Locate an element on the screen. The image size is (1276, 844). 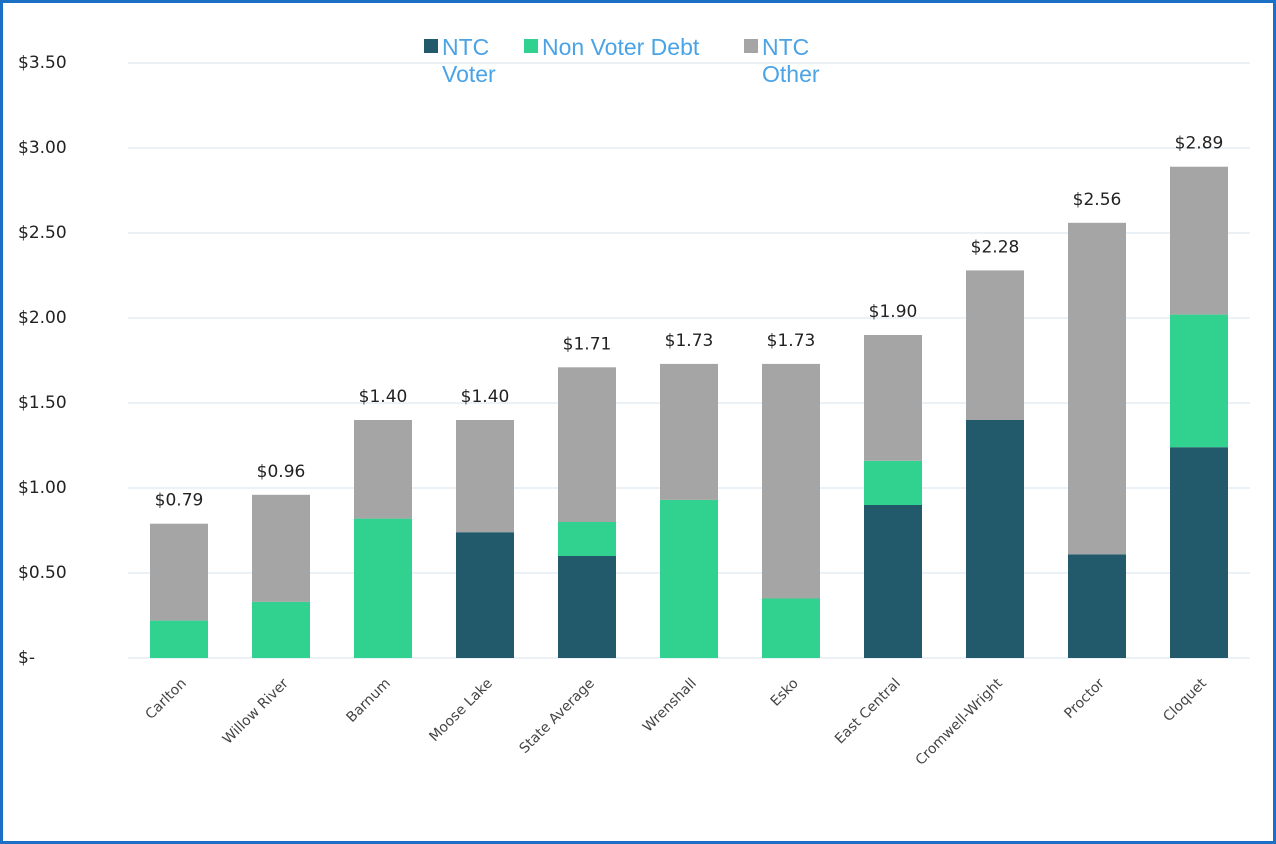
total-label: $2.28 is located at coordinates (995, 247).